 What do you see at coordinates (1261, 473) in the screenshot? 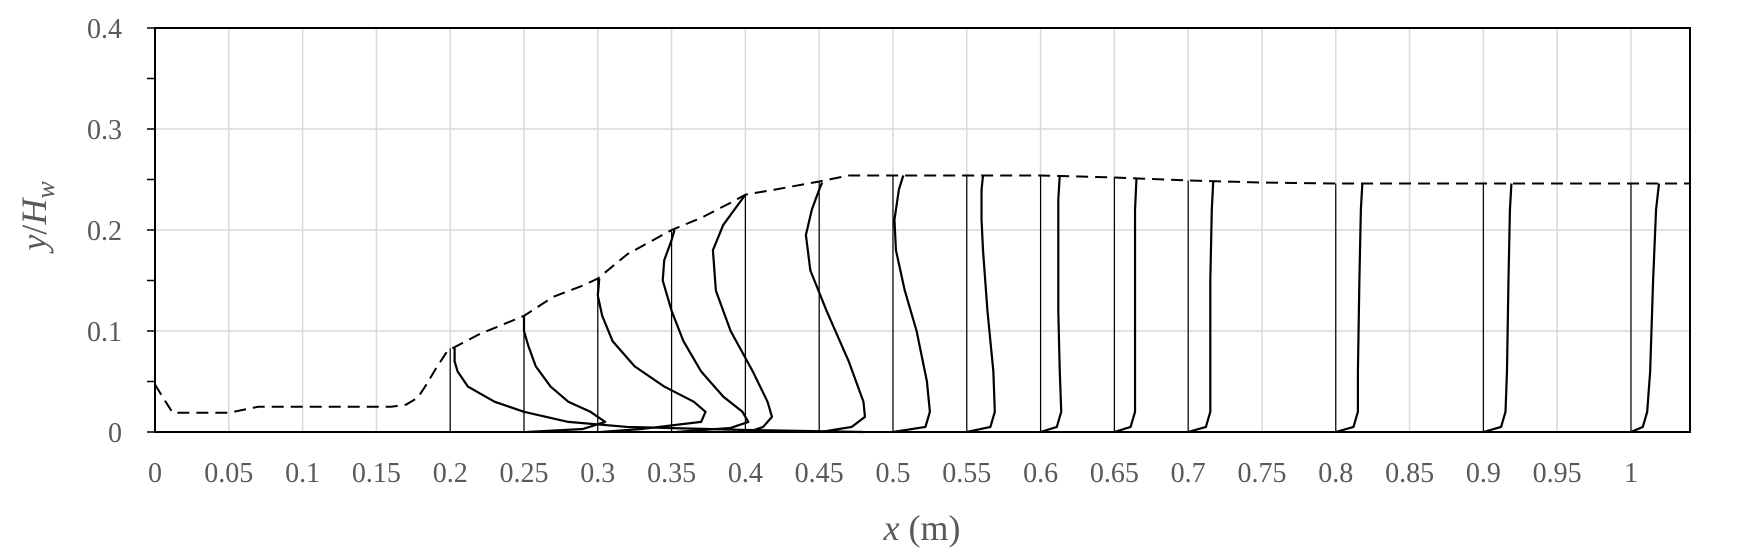
I see `x-tick-label: 0.75` at bounding box center [1261, 473].